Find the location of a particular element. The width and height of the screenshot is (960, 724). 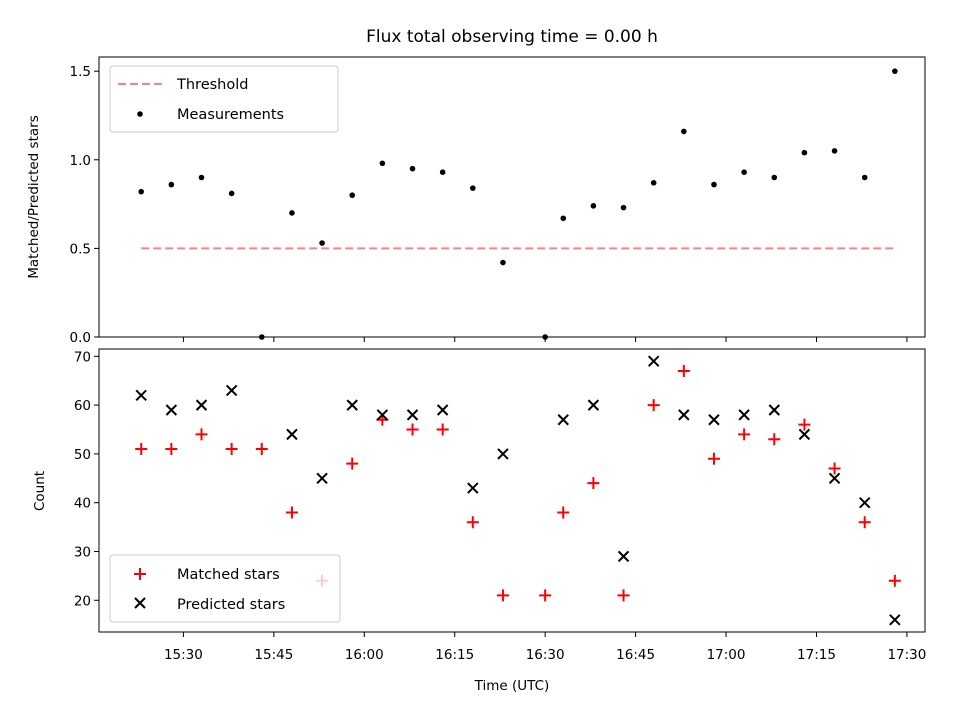

top-y-axis-label: Matched/Predicted stars is located at coordinates (34, 196).